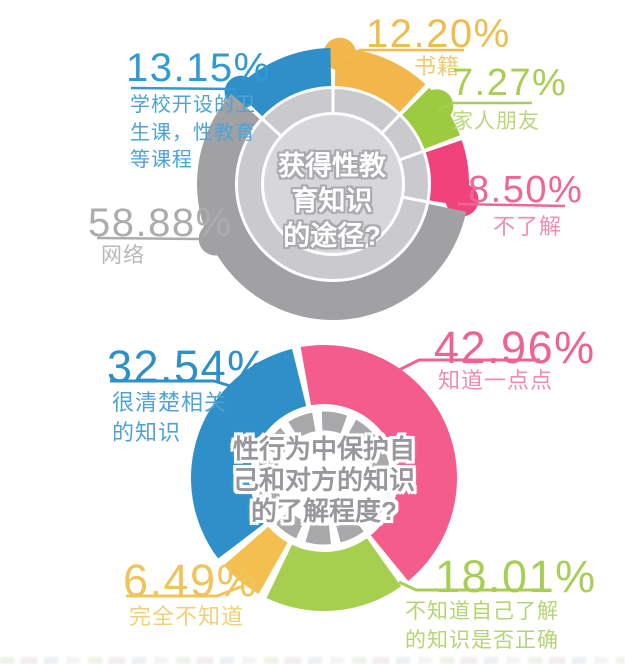 Image resolution: width=625 pixels, height=664 pixels. What do you see at coordinates (438, 34) in the screenshot?
I see `callout-books-percent: 12.20%` at bounding box center [438, 34].